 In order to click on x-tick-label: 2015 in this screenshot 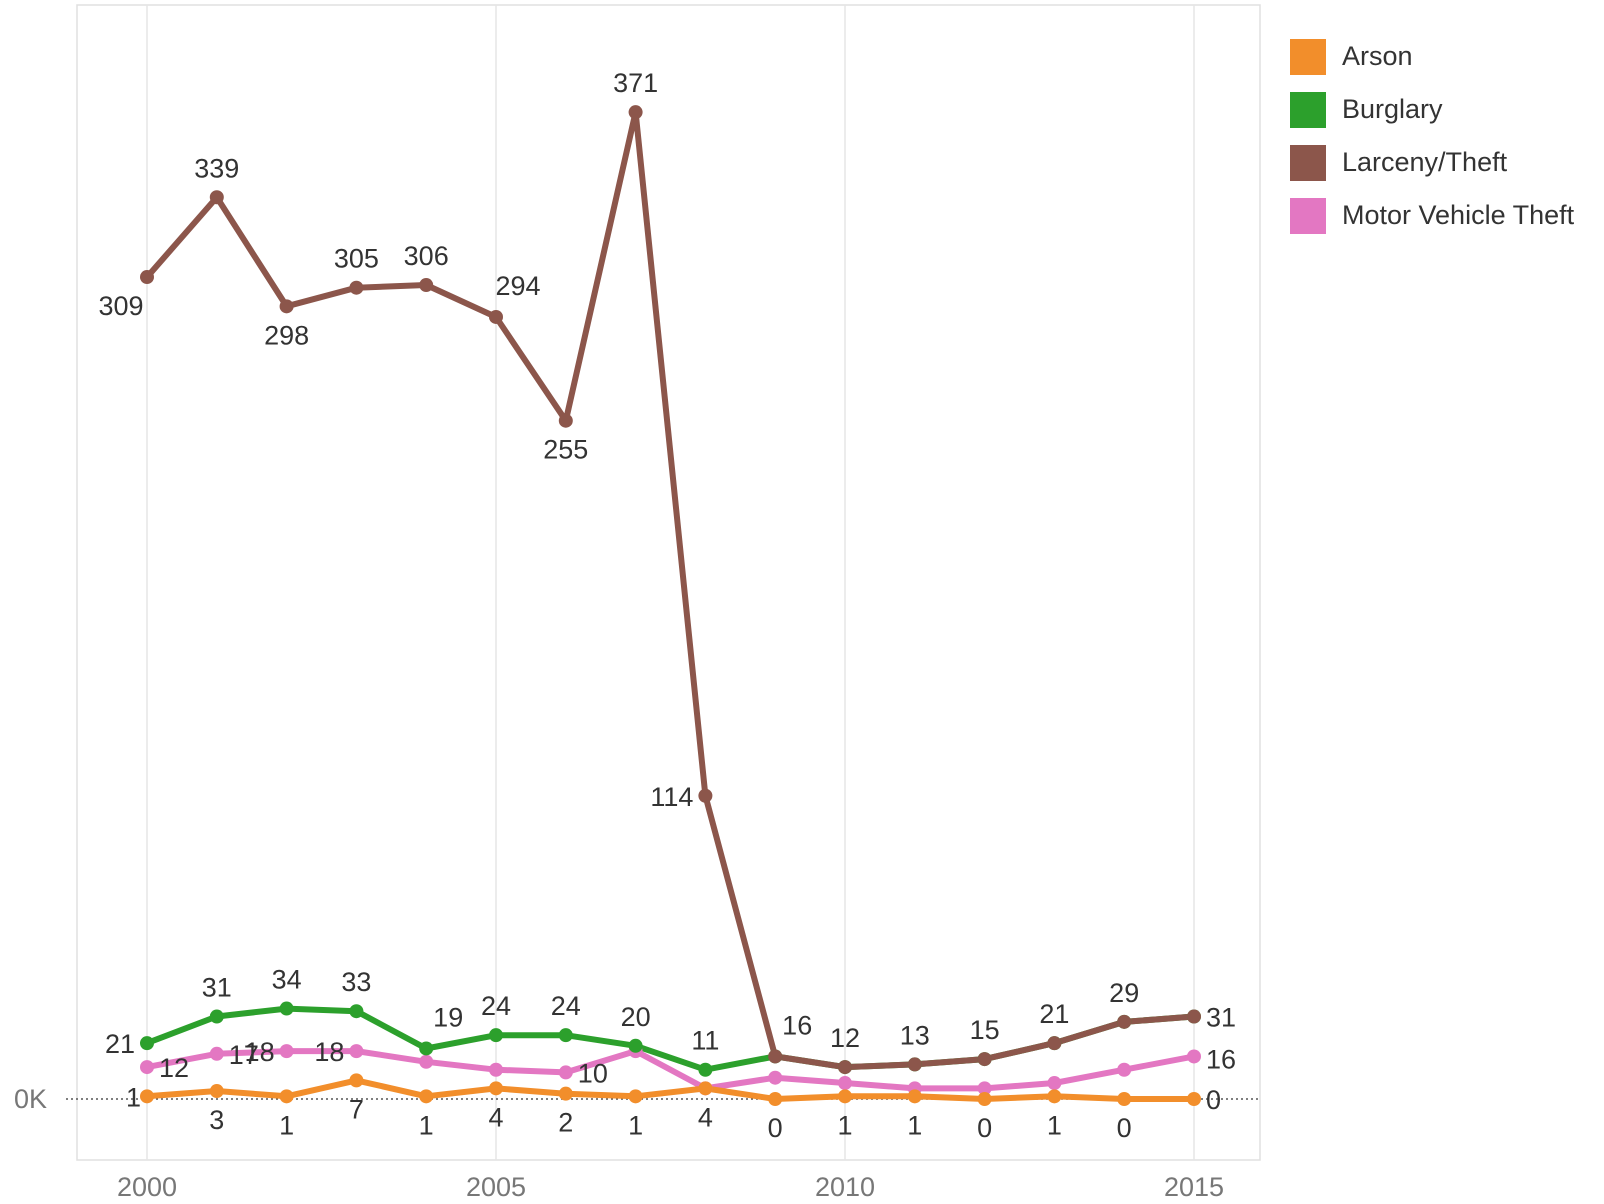, I will do `click(1194, 1187)`.